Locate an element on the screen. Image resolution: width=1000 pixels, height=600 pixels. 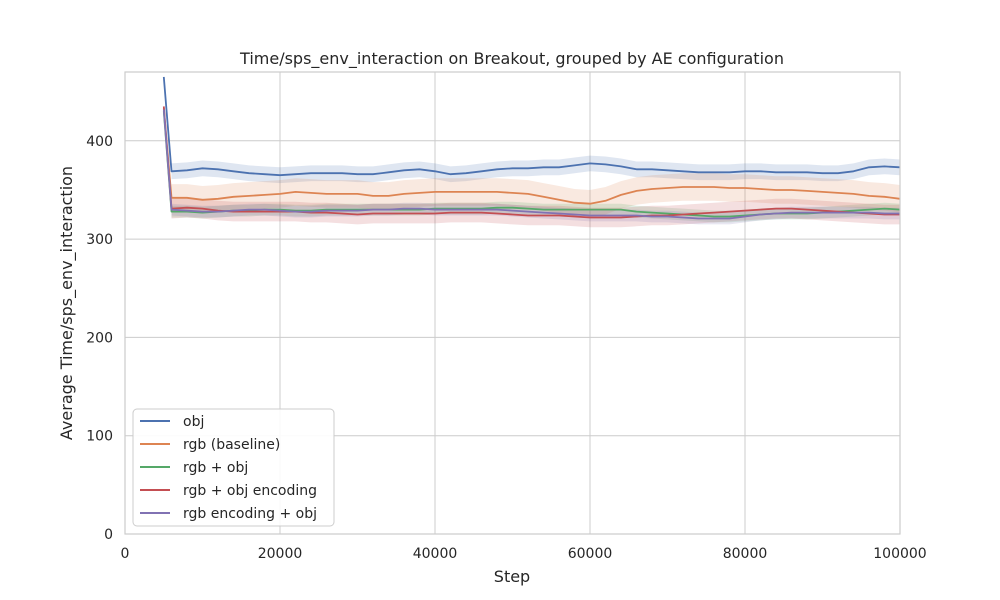
legend-label: rgb (baseline) is located at coordinates (231, 445).